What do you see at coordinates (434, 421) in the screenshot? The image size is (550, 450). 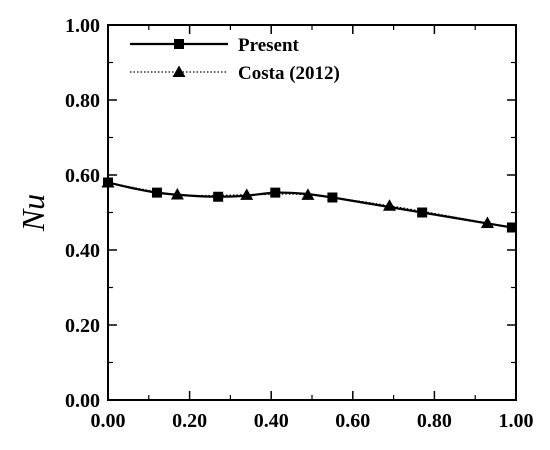 I see `x-tick-label: 0.80` at bounding box center [434, 421].